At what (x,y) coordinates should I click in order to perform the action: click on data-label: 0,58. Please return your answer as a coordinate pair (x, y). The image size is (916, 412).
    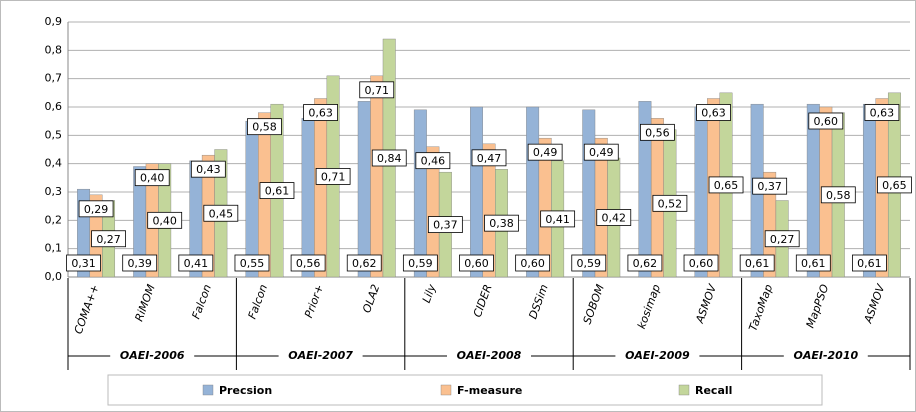
    Looking at the image, I should click on (264, 127).